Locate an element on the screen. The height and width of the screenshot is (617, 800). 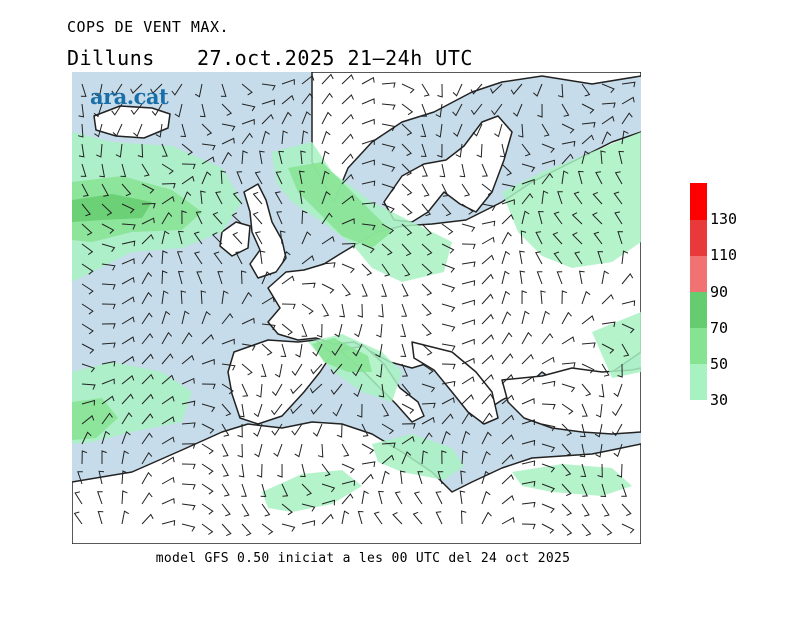
wind-zone is located at coordinates (616, 345).